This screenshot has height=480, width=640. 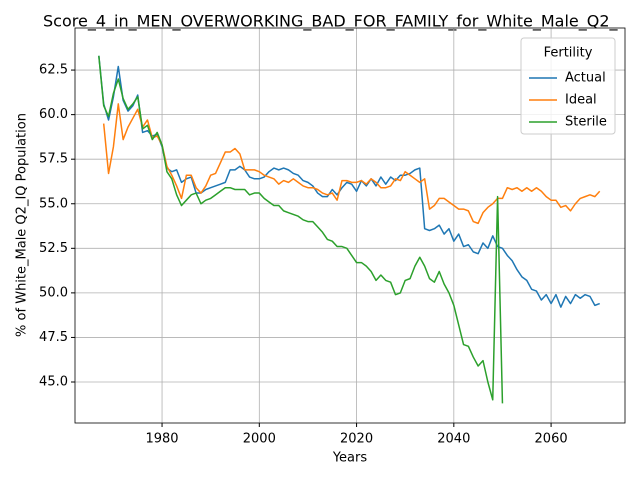 What do you see at coordinates (551, 439) in the screenshot?
I see `x-tick-label: 2060` at bounding box center [551, 439].